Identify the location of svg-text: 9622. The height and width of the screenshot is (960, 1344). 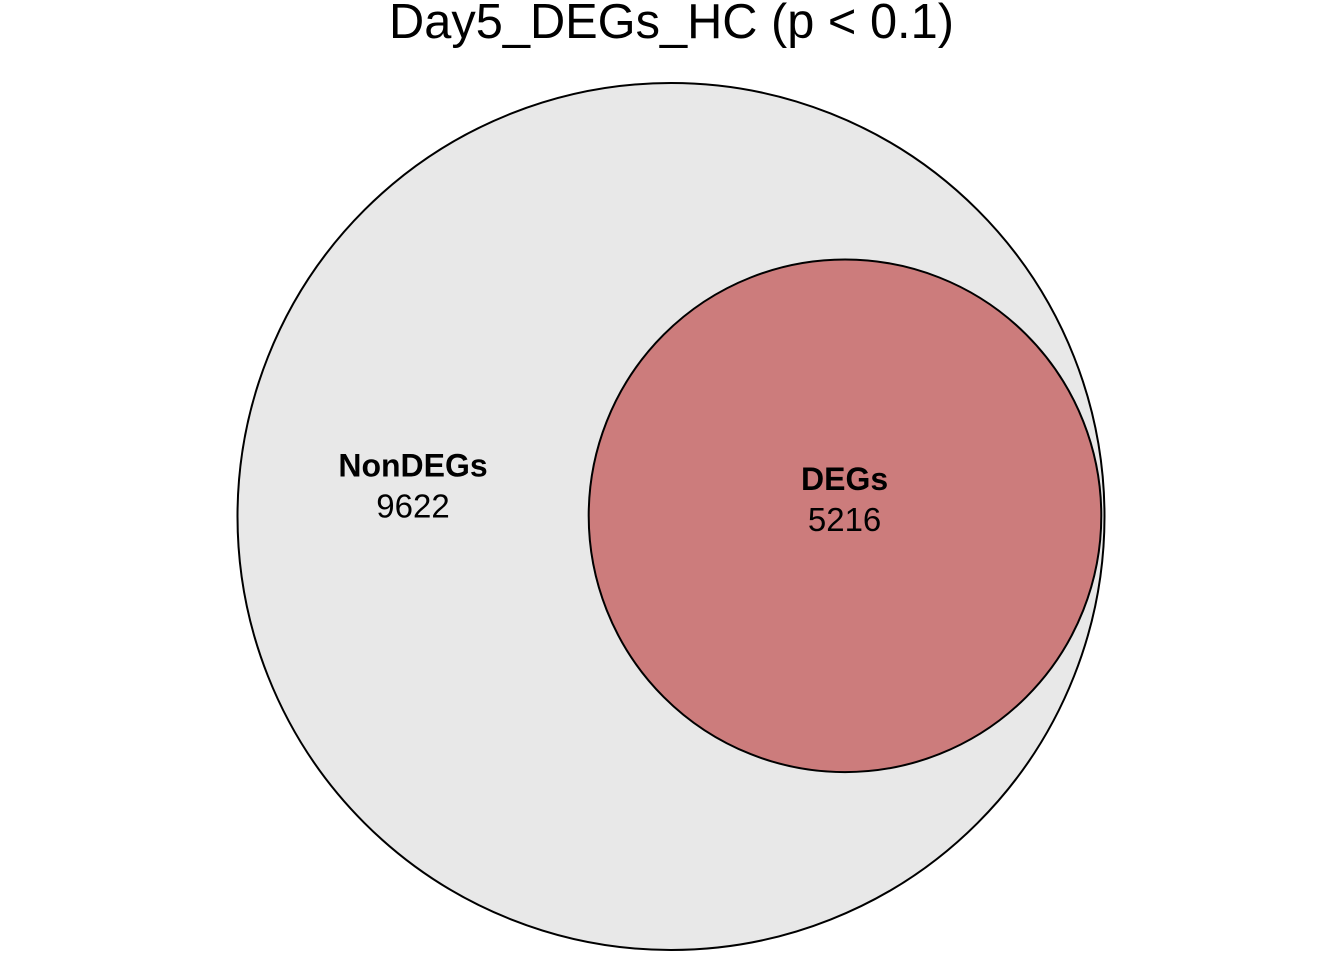
(412, 505).